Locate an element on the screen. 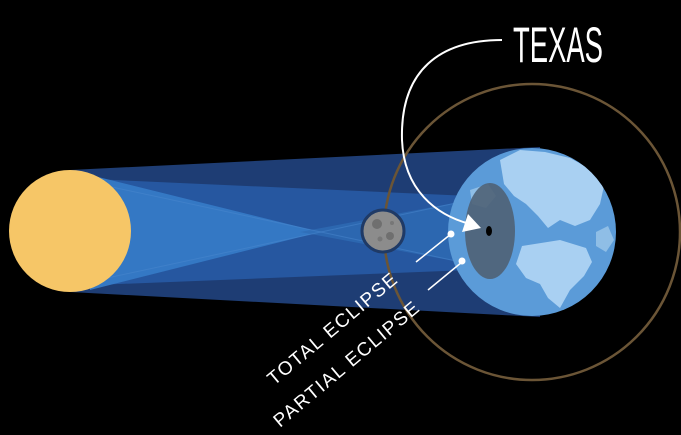 This screenshot has height=435, width=681. sun-icon is located at coordinates (70, 231).